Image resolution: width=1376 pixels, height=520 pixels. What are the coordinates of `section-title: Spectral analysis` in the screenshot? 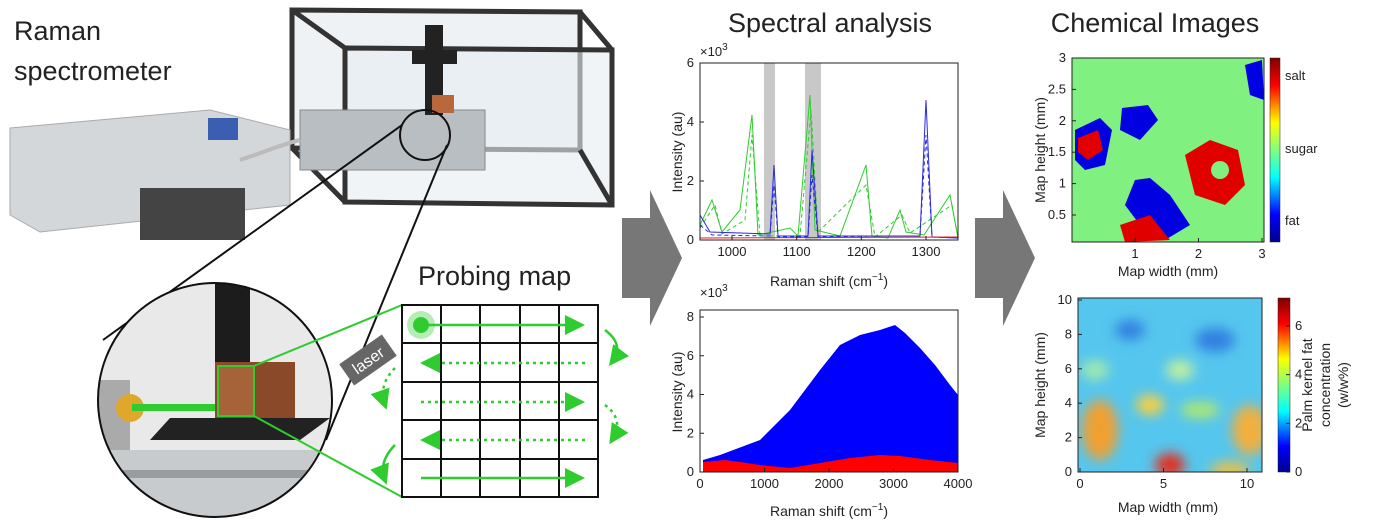 It's located at (830, 23).